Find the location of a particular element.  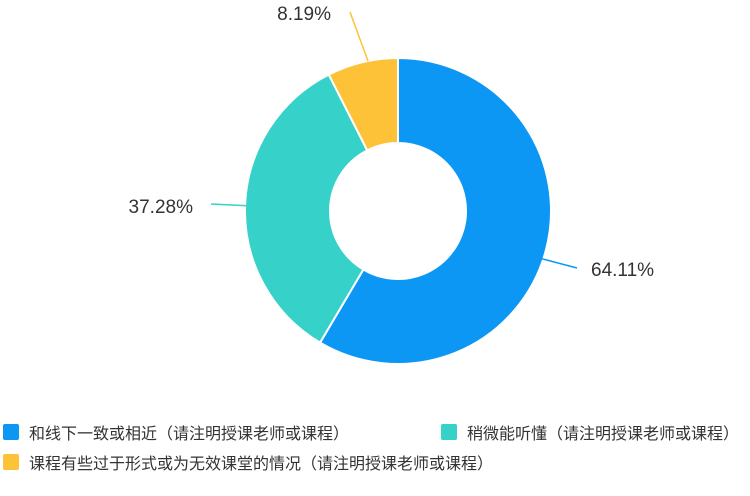

legend-item-3: 课程有些过于形式或为无效课堂的情况（请注明授课老师或课程） is located at coordinates (248, 462).